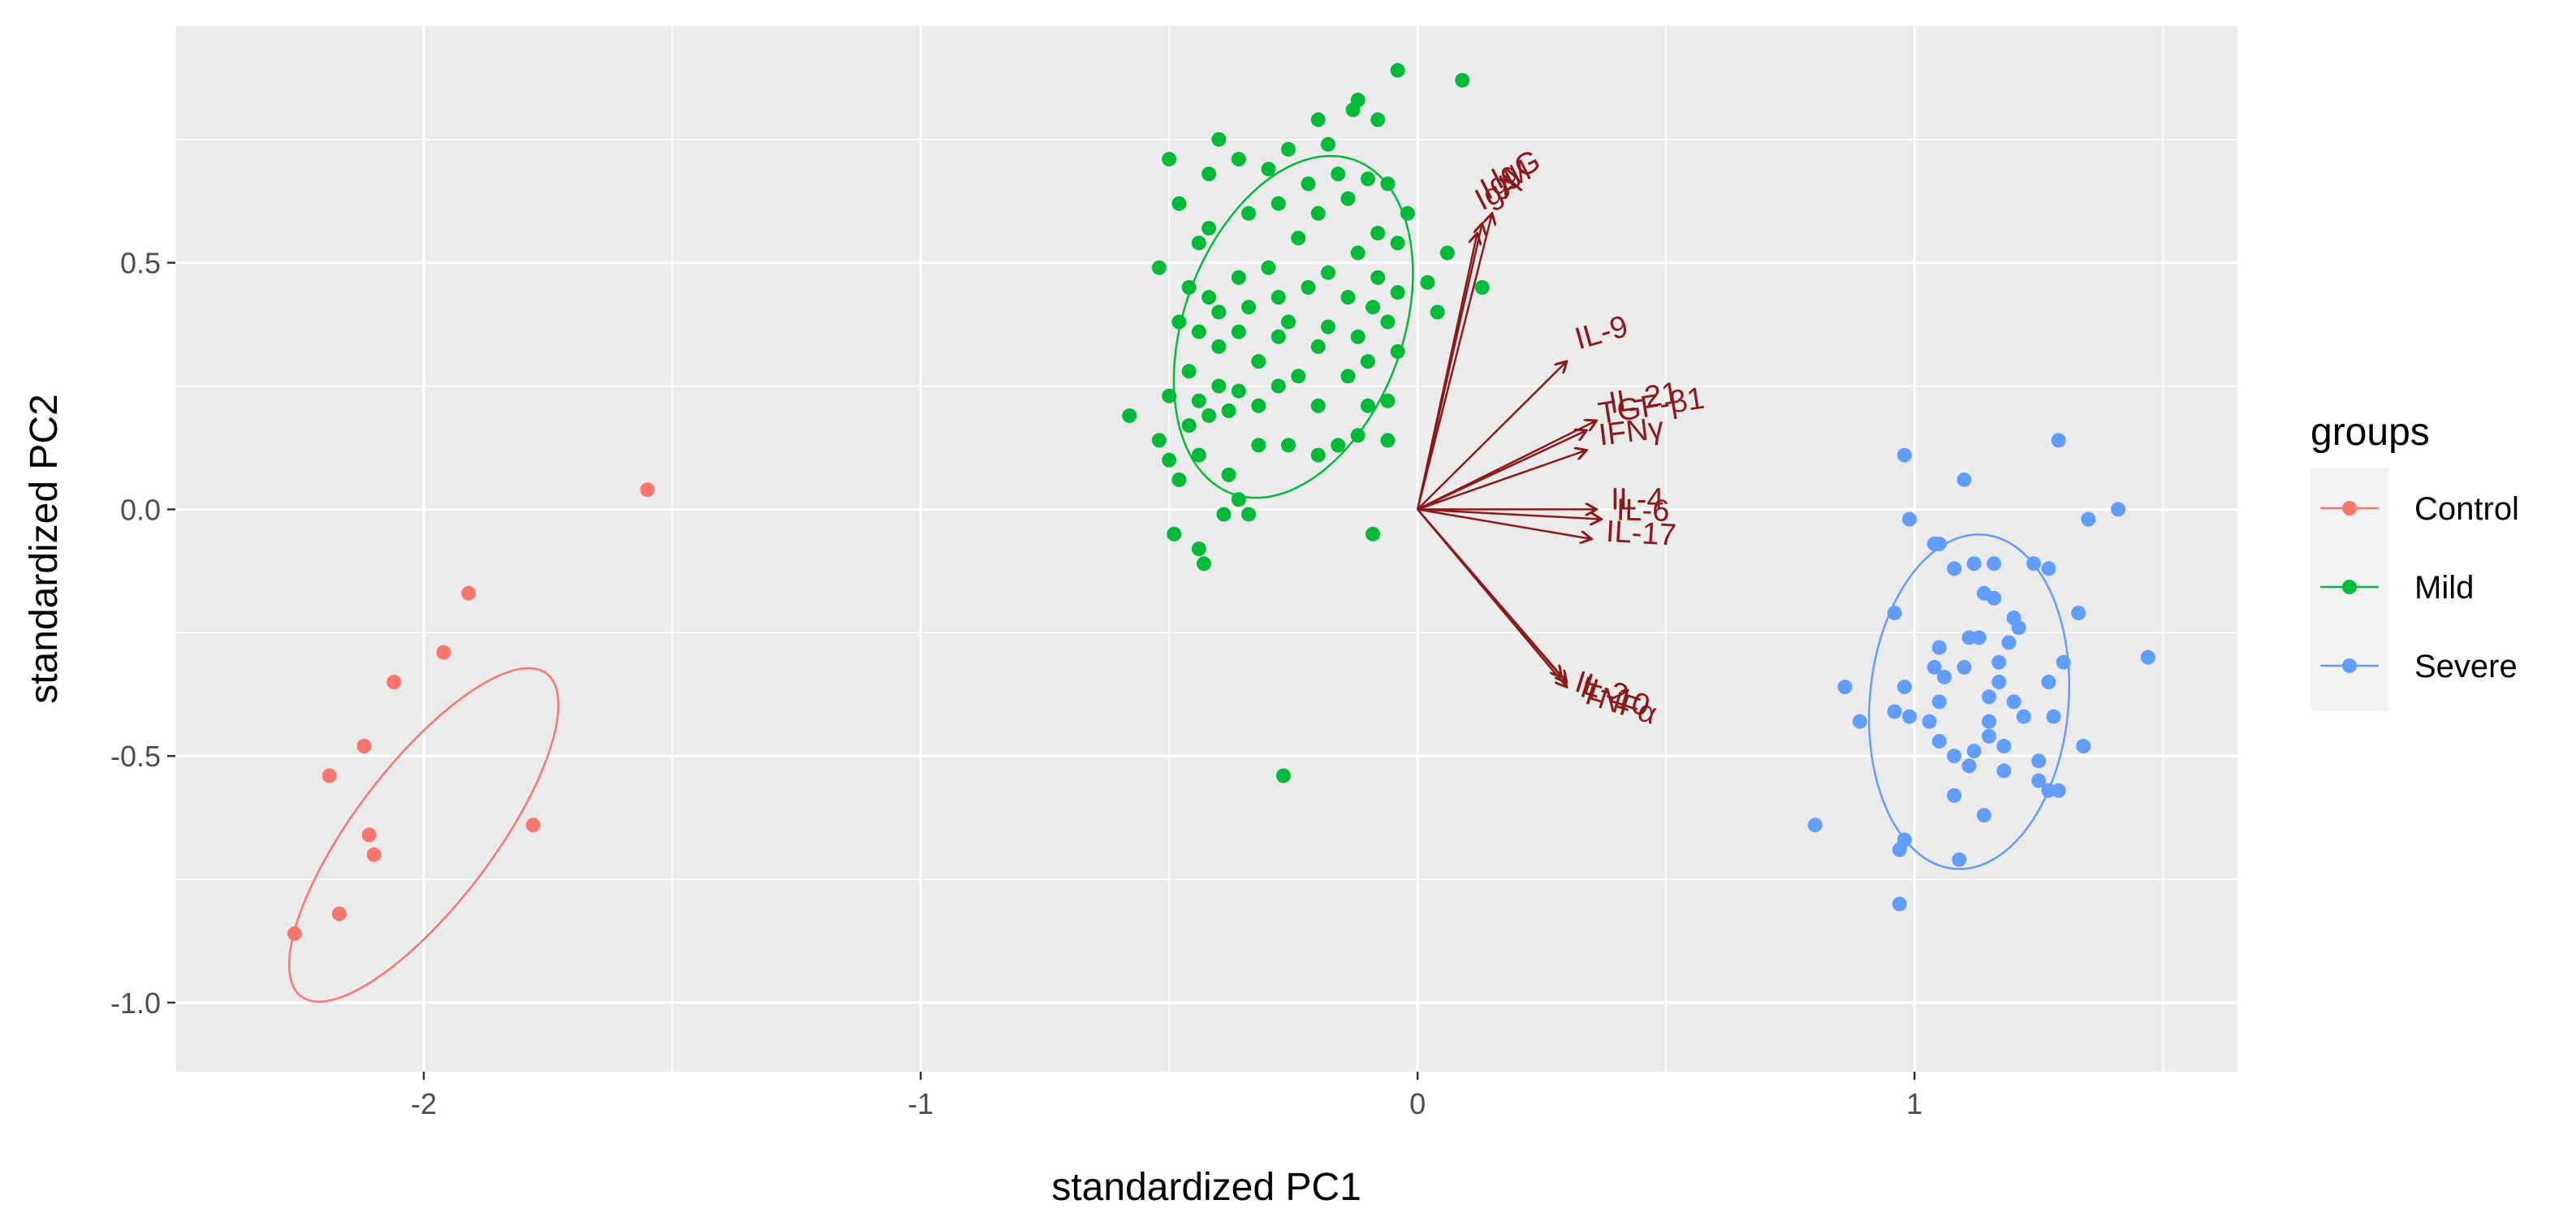  Describe the element at coordinates (1641, 534) in the screenshot. I see `loading-label: IL-17` at that location.